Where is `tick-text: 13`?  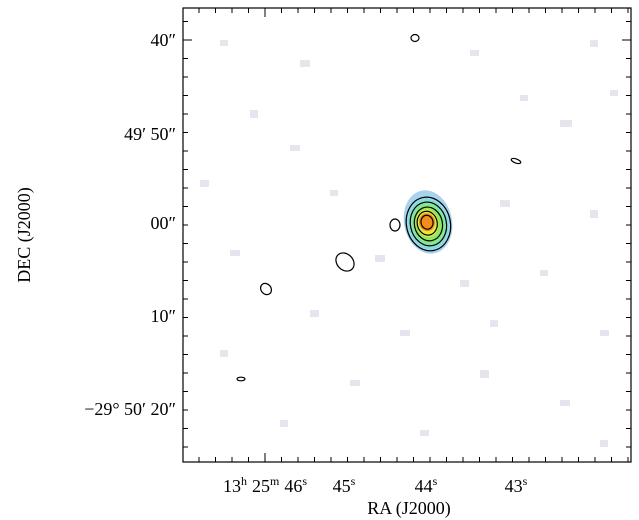 tick-text: 13 is located at coordinates (232, 486).